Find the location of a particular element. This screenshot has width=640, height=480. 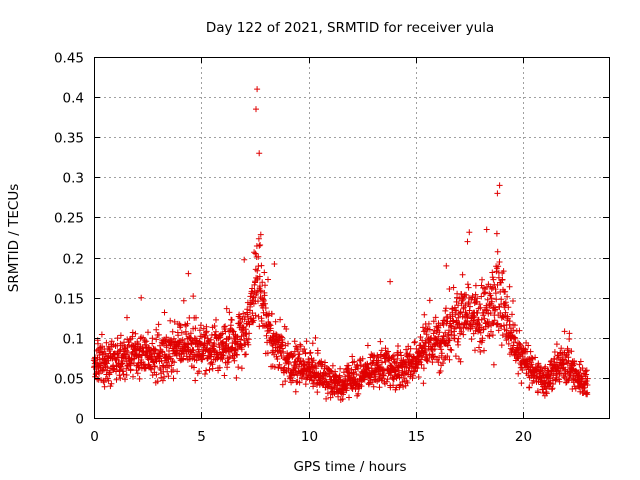

x-tick-label: 10 is located at coordinates (309, 437).